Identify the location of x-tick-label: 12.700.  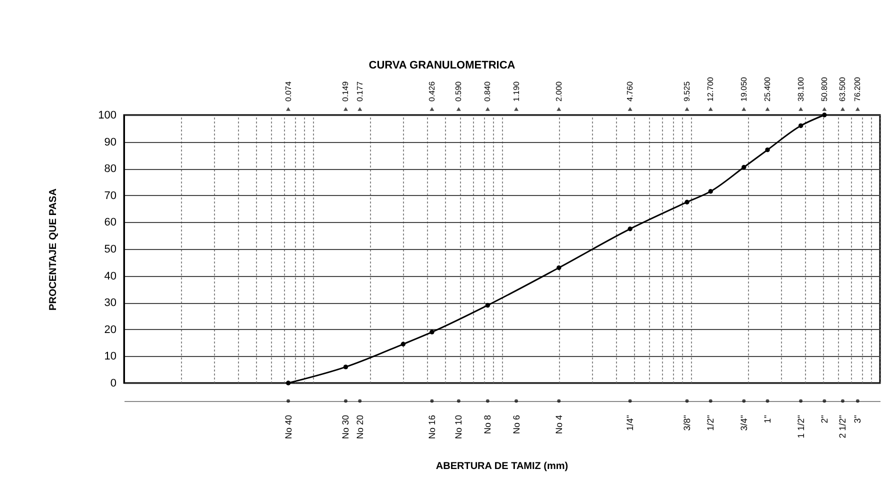
(711, 89).